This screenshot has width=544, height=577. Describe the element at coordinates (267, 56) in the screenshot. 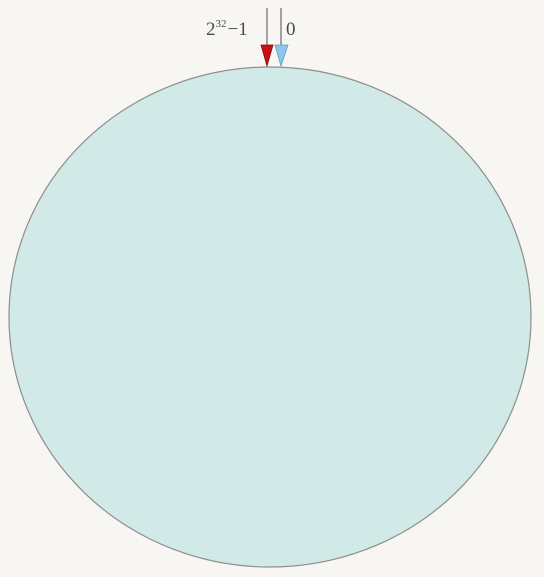

I see `max-marker-arrow` at that location.